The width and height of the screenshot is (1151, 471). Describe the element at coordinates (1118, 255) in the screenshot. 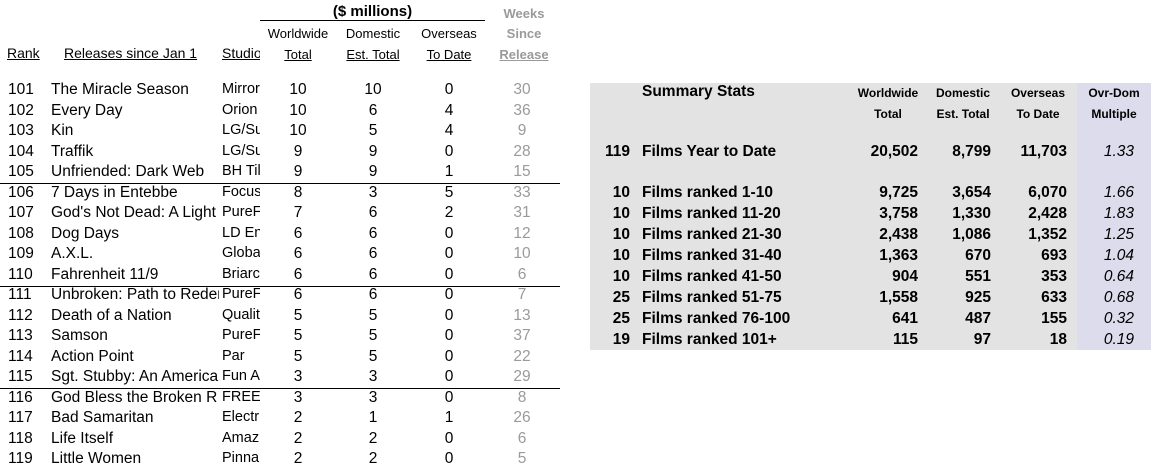

I see `summary-multiple: 1.04` at that location.